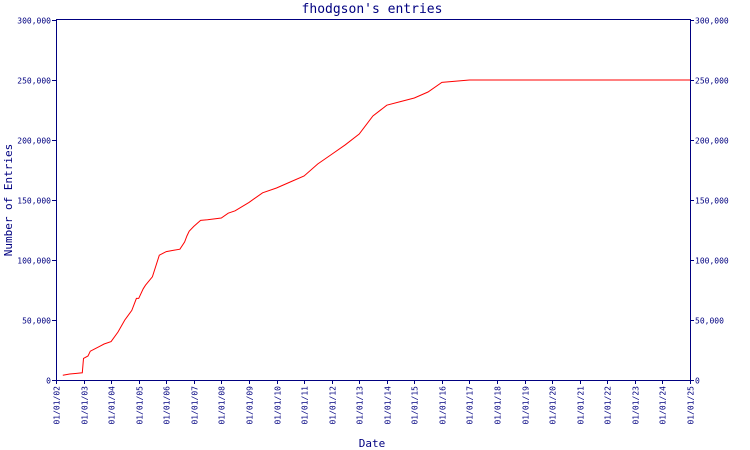 The height and width of the screenshot is (450, 750). Describe the element at coordinates (250, 405) in the screenshot. I see `x-tick-label: 01/01/09` at that location.